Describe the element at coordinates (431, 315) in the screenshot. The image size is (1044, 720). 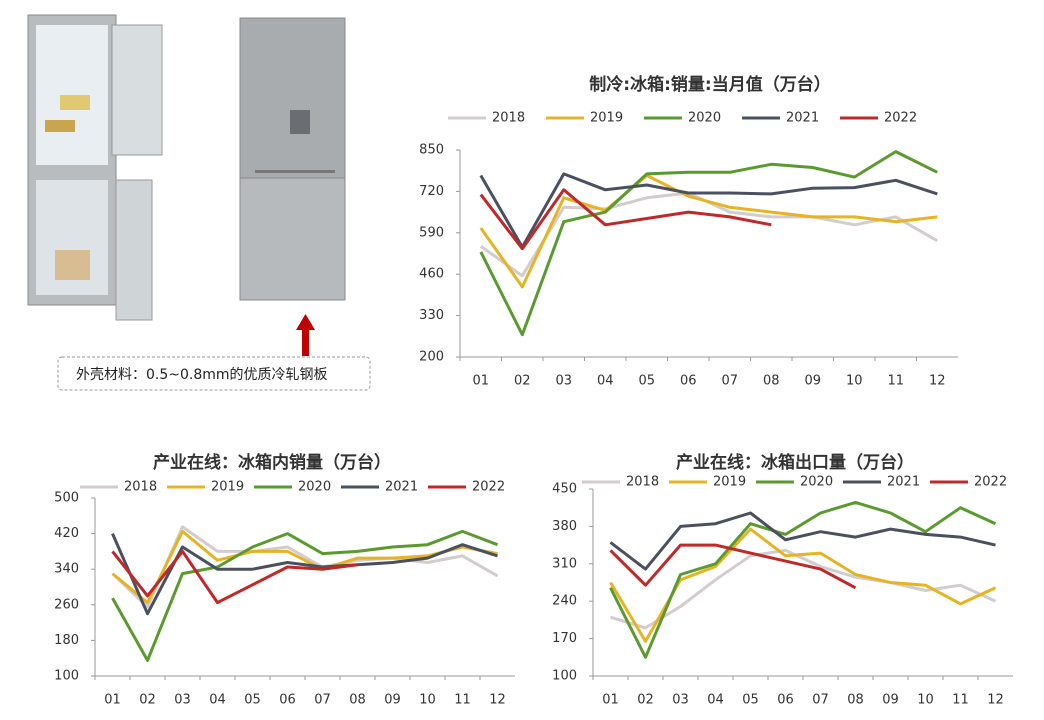
I see `y-tick-label: 330` at that location.